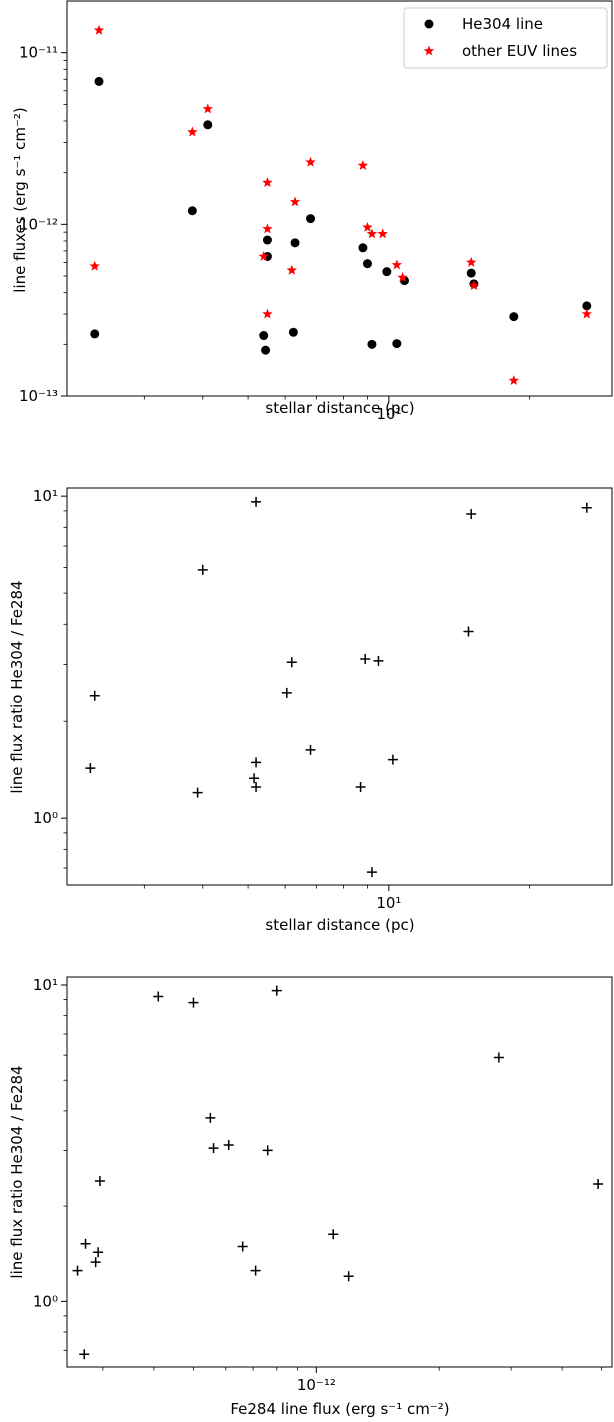 Image resolution: width=614 pixels, height=1422 pixels. What do you see at coordinates (38, 224) in the screenshot?
I see `y-tick-label: 10⁻¹²` at bounding box center [38, 224].